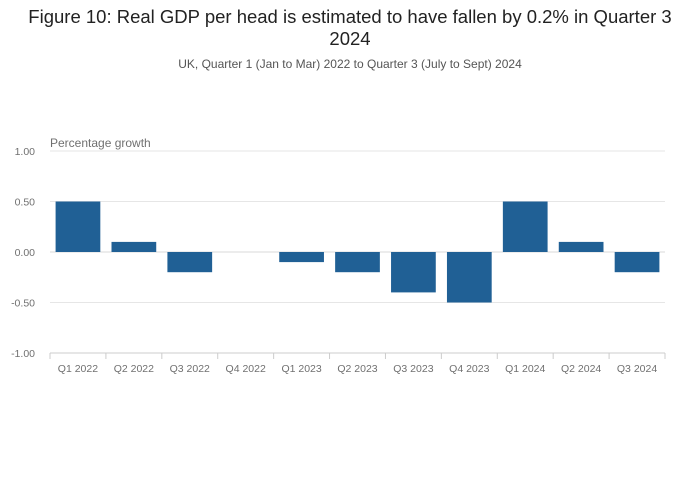 The height and width of the screenshot is (502, 700). I want to click on x-tick-label: Q4 2022, so click(246, 369).